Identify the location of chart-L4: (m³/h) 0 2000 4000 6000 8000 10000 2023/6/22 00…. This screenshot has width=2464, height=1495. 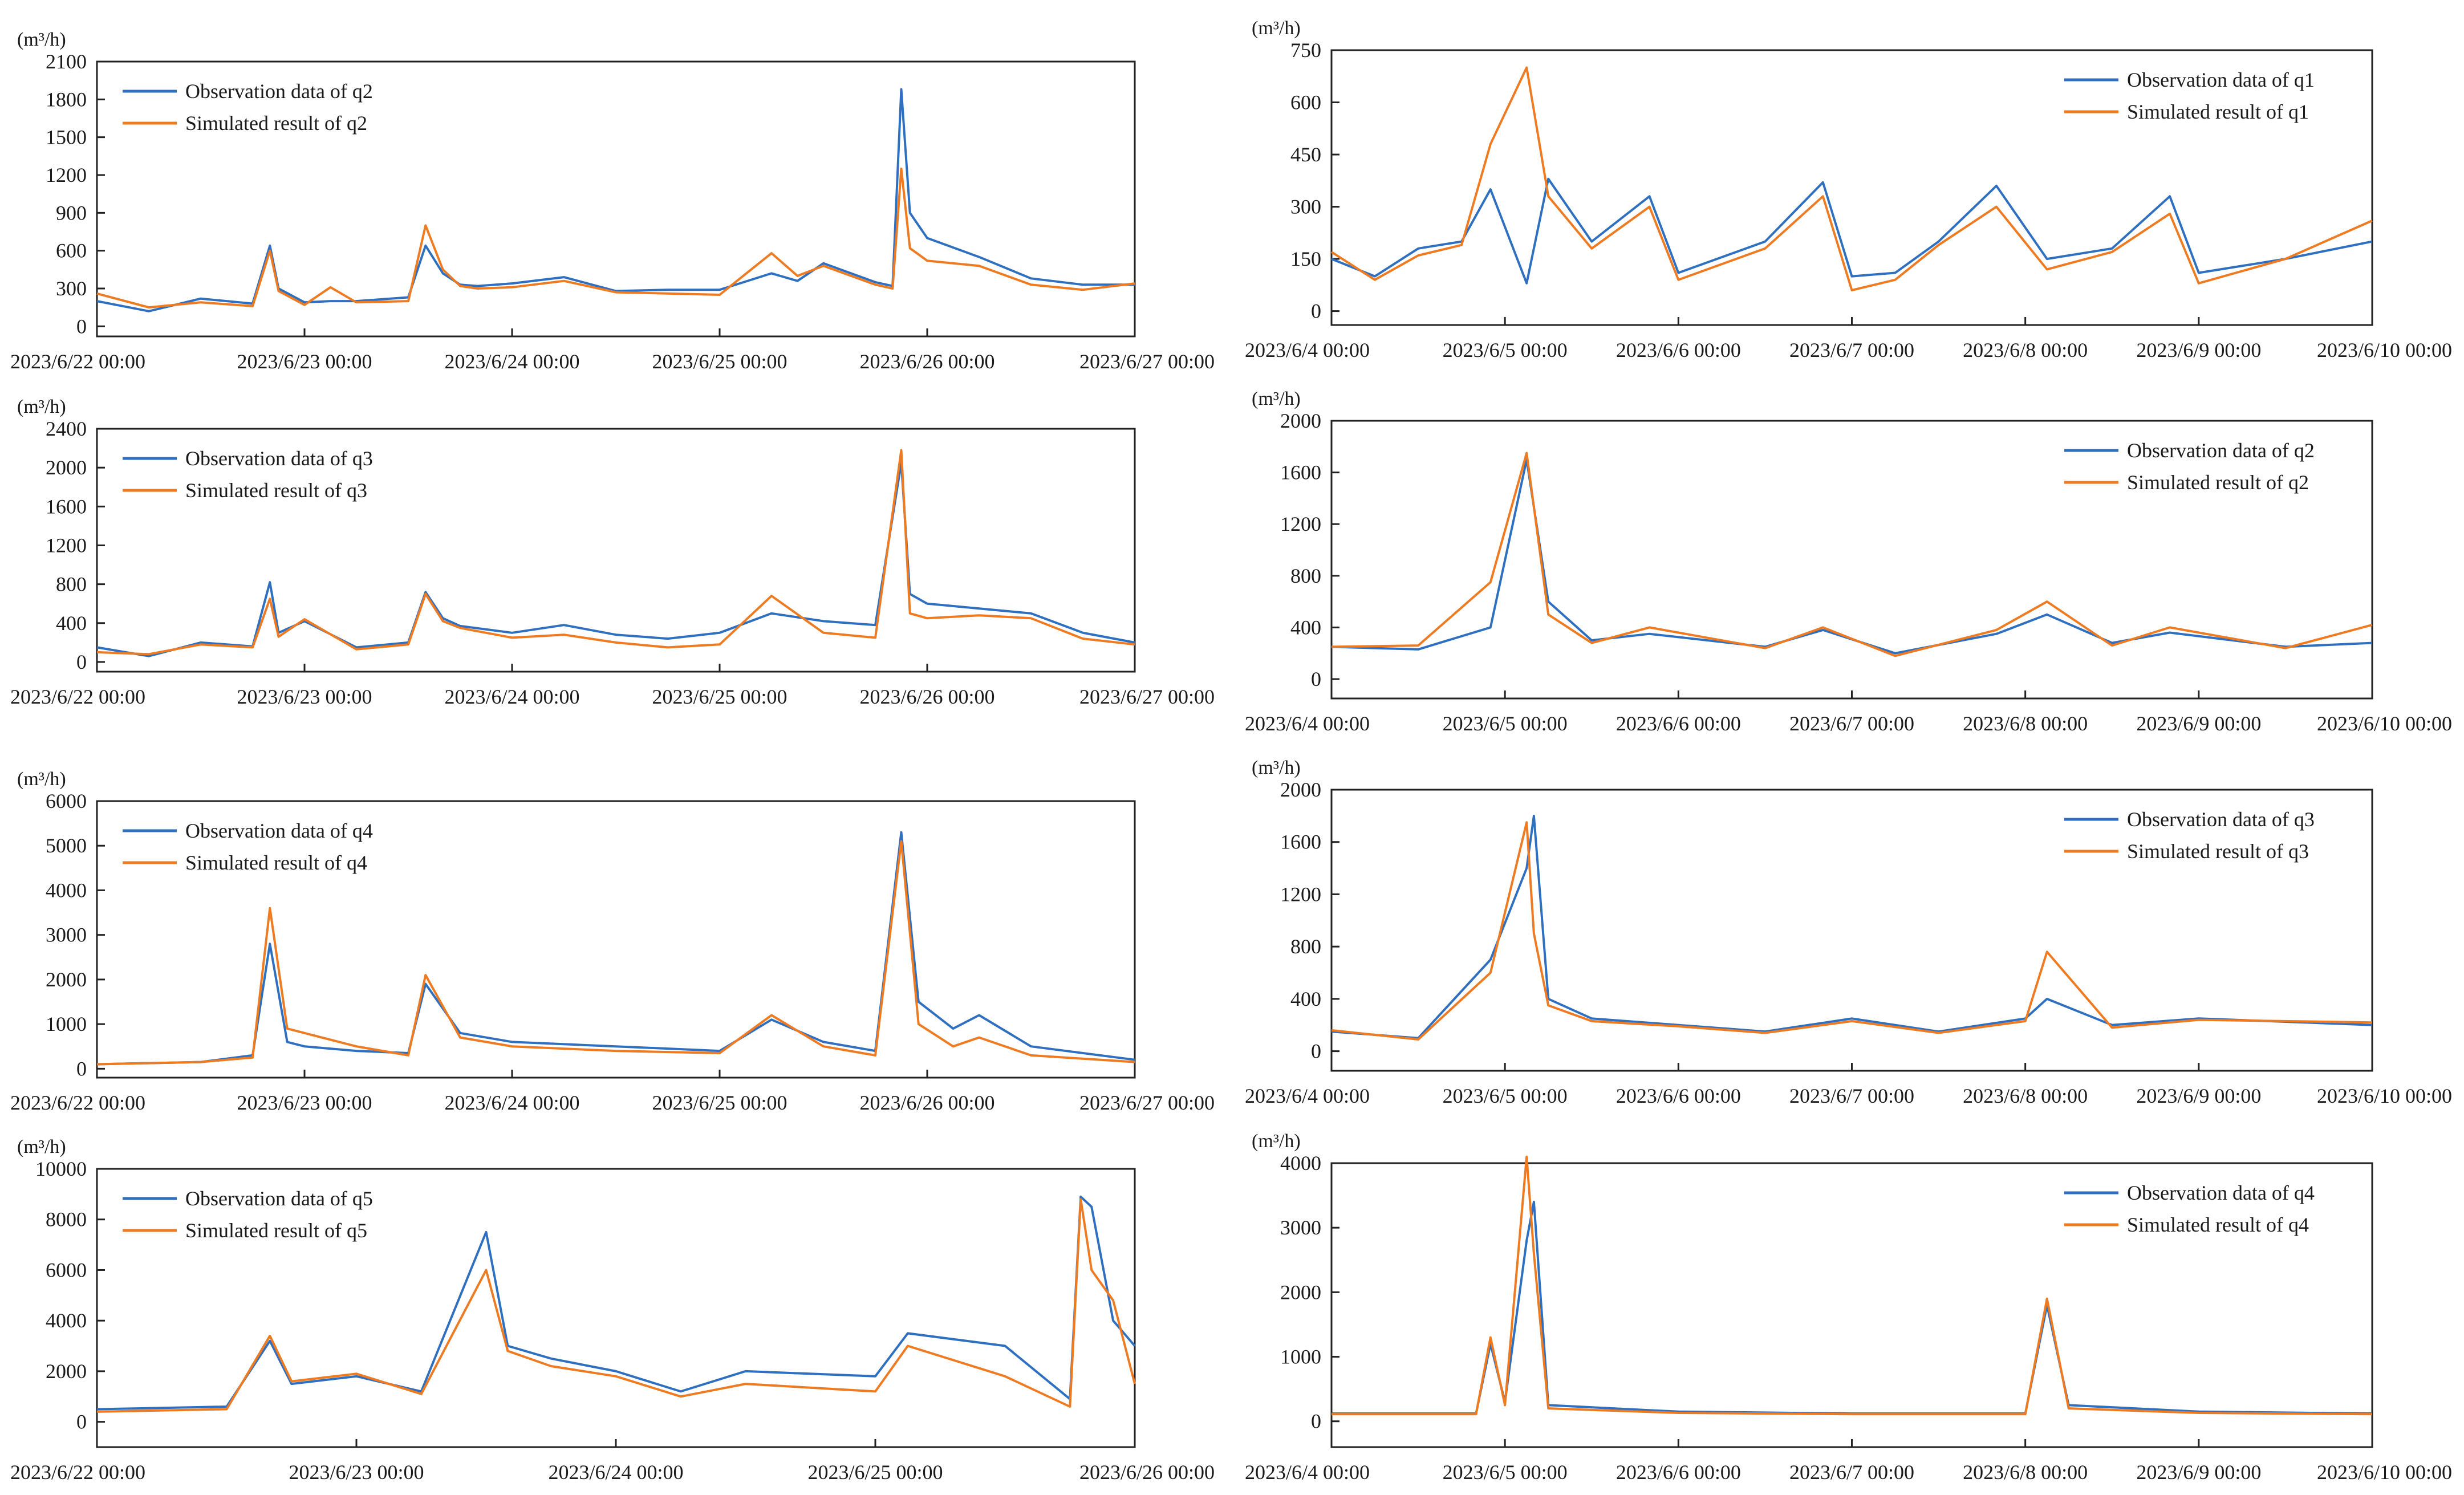
(612, 1310).